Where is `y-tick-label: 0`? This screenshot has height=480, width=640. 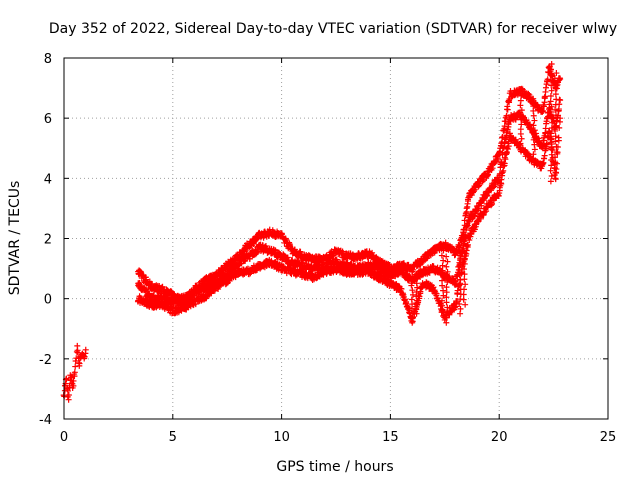 y-tick-label: 0 is located at coordinates (48, 300).